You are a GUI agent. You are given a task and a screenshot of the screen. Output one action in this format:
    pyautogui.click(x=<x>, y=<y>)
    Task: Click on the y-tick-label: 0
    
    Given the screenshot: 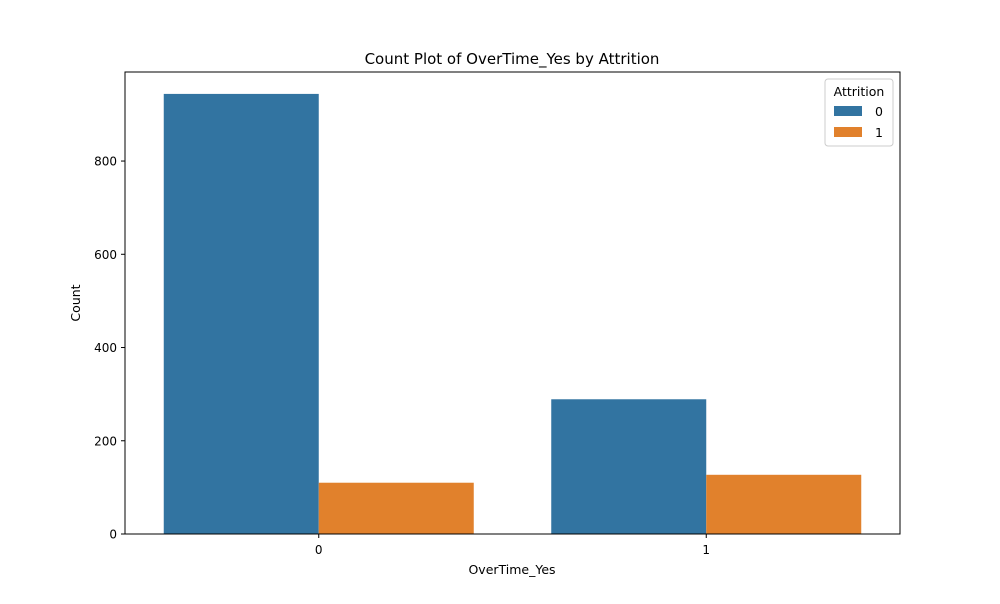 What is the action you would take?
    pyautogui.click(x=113, y=535)
    